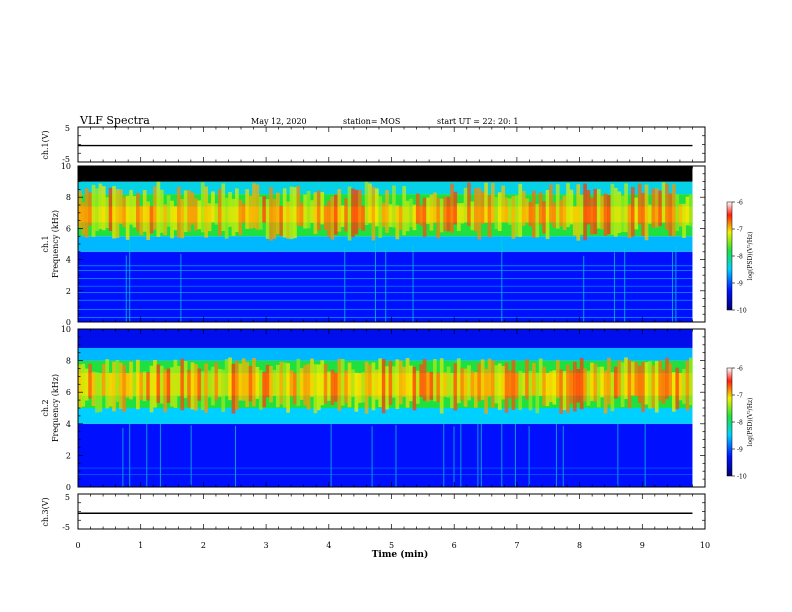 The image size is (792, 612). Describe the element at coordinates (203, 545) in the screenshot. I see `time-tick-label: 2` at that location.